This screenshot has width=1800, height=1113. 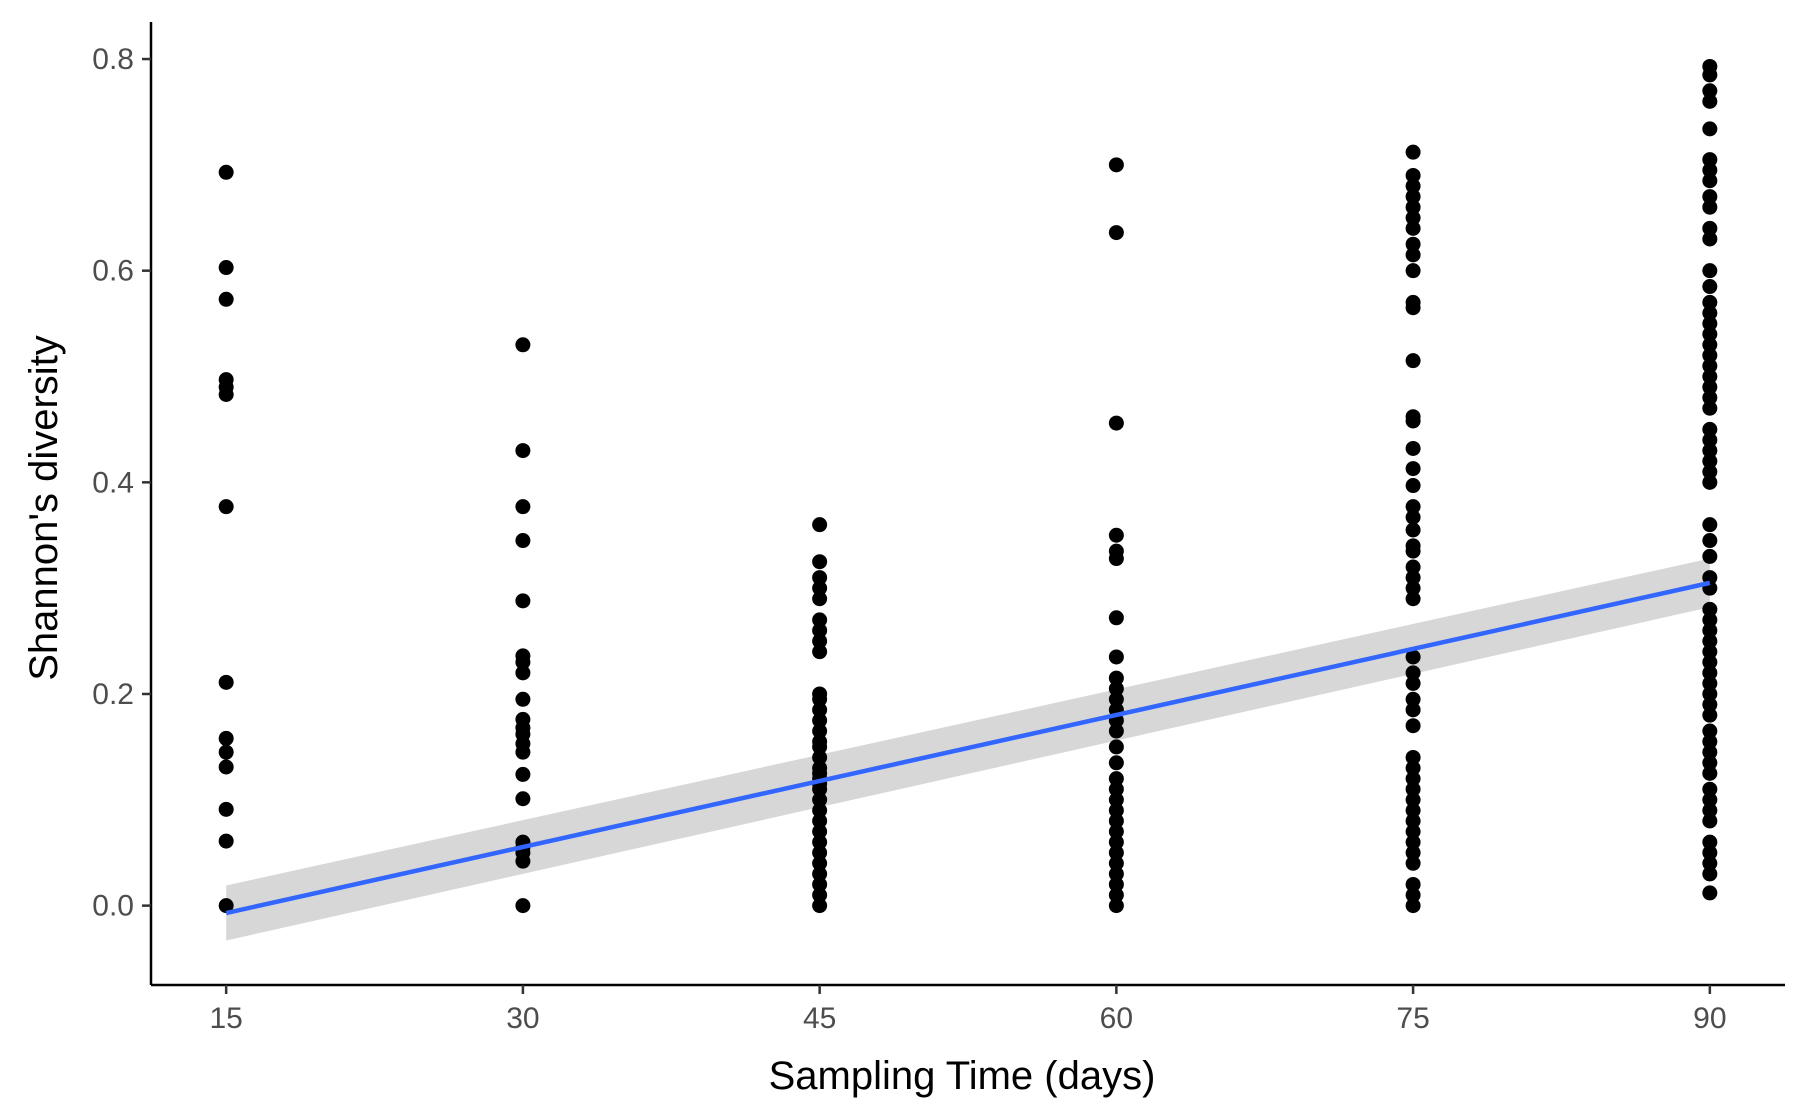 What do you see at coordinates (44, 508) in the screenshot?
I see `y-axis-title: Shannon's diversity` at bounding box center [44, 508].